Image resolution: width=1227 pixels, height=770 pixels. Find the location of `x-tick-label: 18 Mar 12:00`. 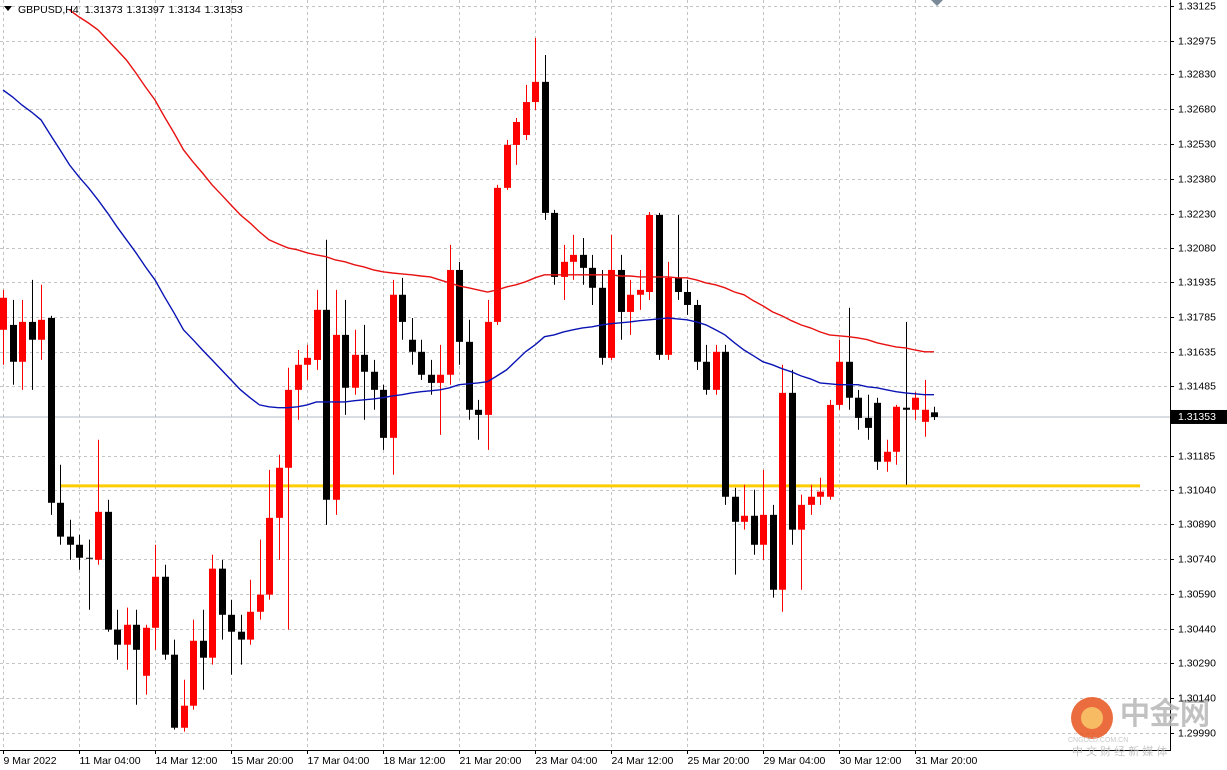

x-tick-label: 18 Mar 12:00 is located at coordinates (415, 761).